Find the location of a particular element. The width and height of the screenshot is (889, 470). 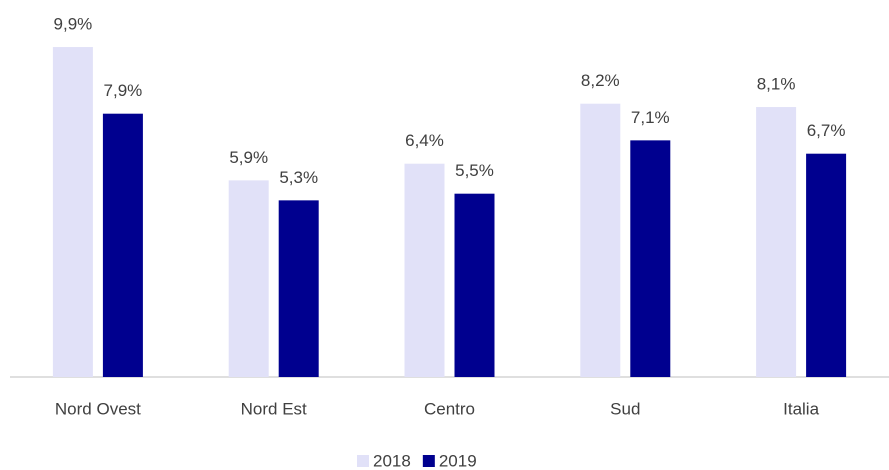

value-label: 8,2% is located at coordinates (600, 80).